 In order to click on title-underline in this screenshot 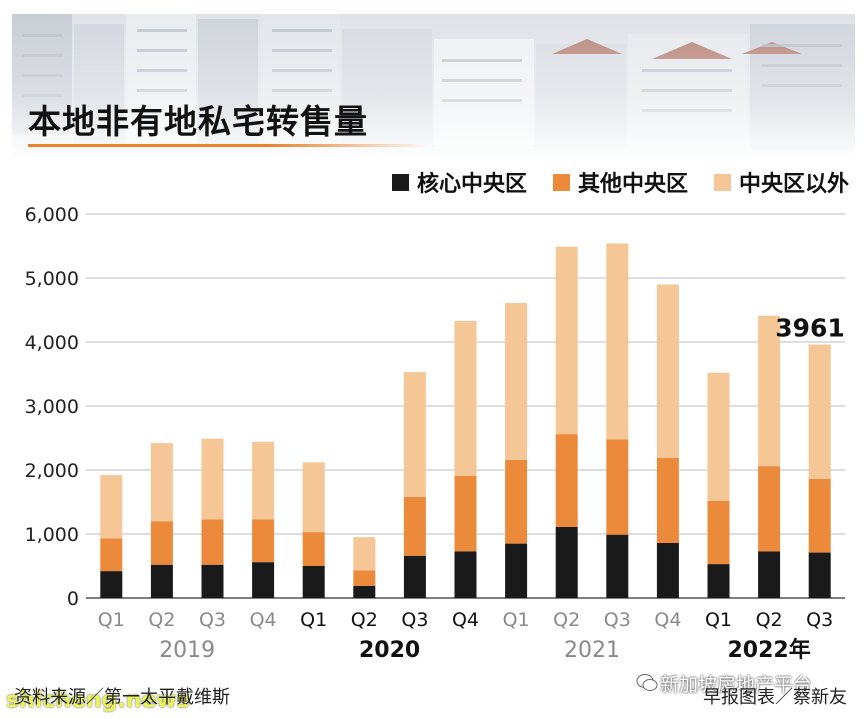, I will do `click(228, 145)`.